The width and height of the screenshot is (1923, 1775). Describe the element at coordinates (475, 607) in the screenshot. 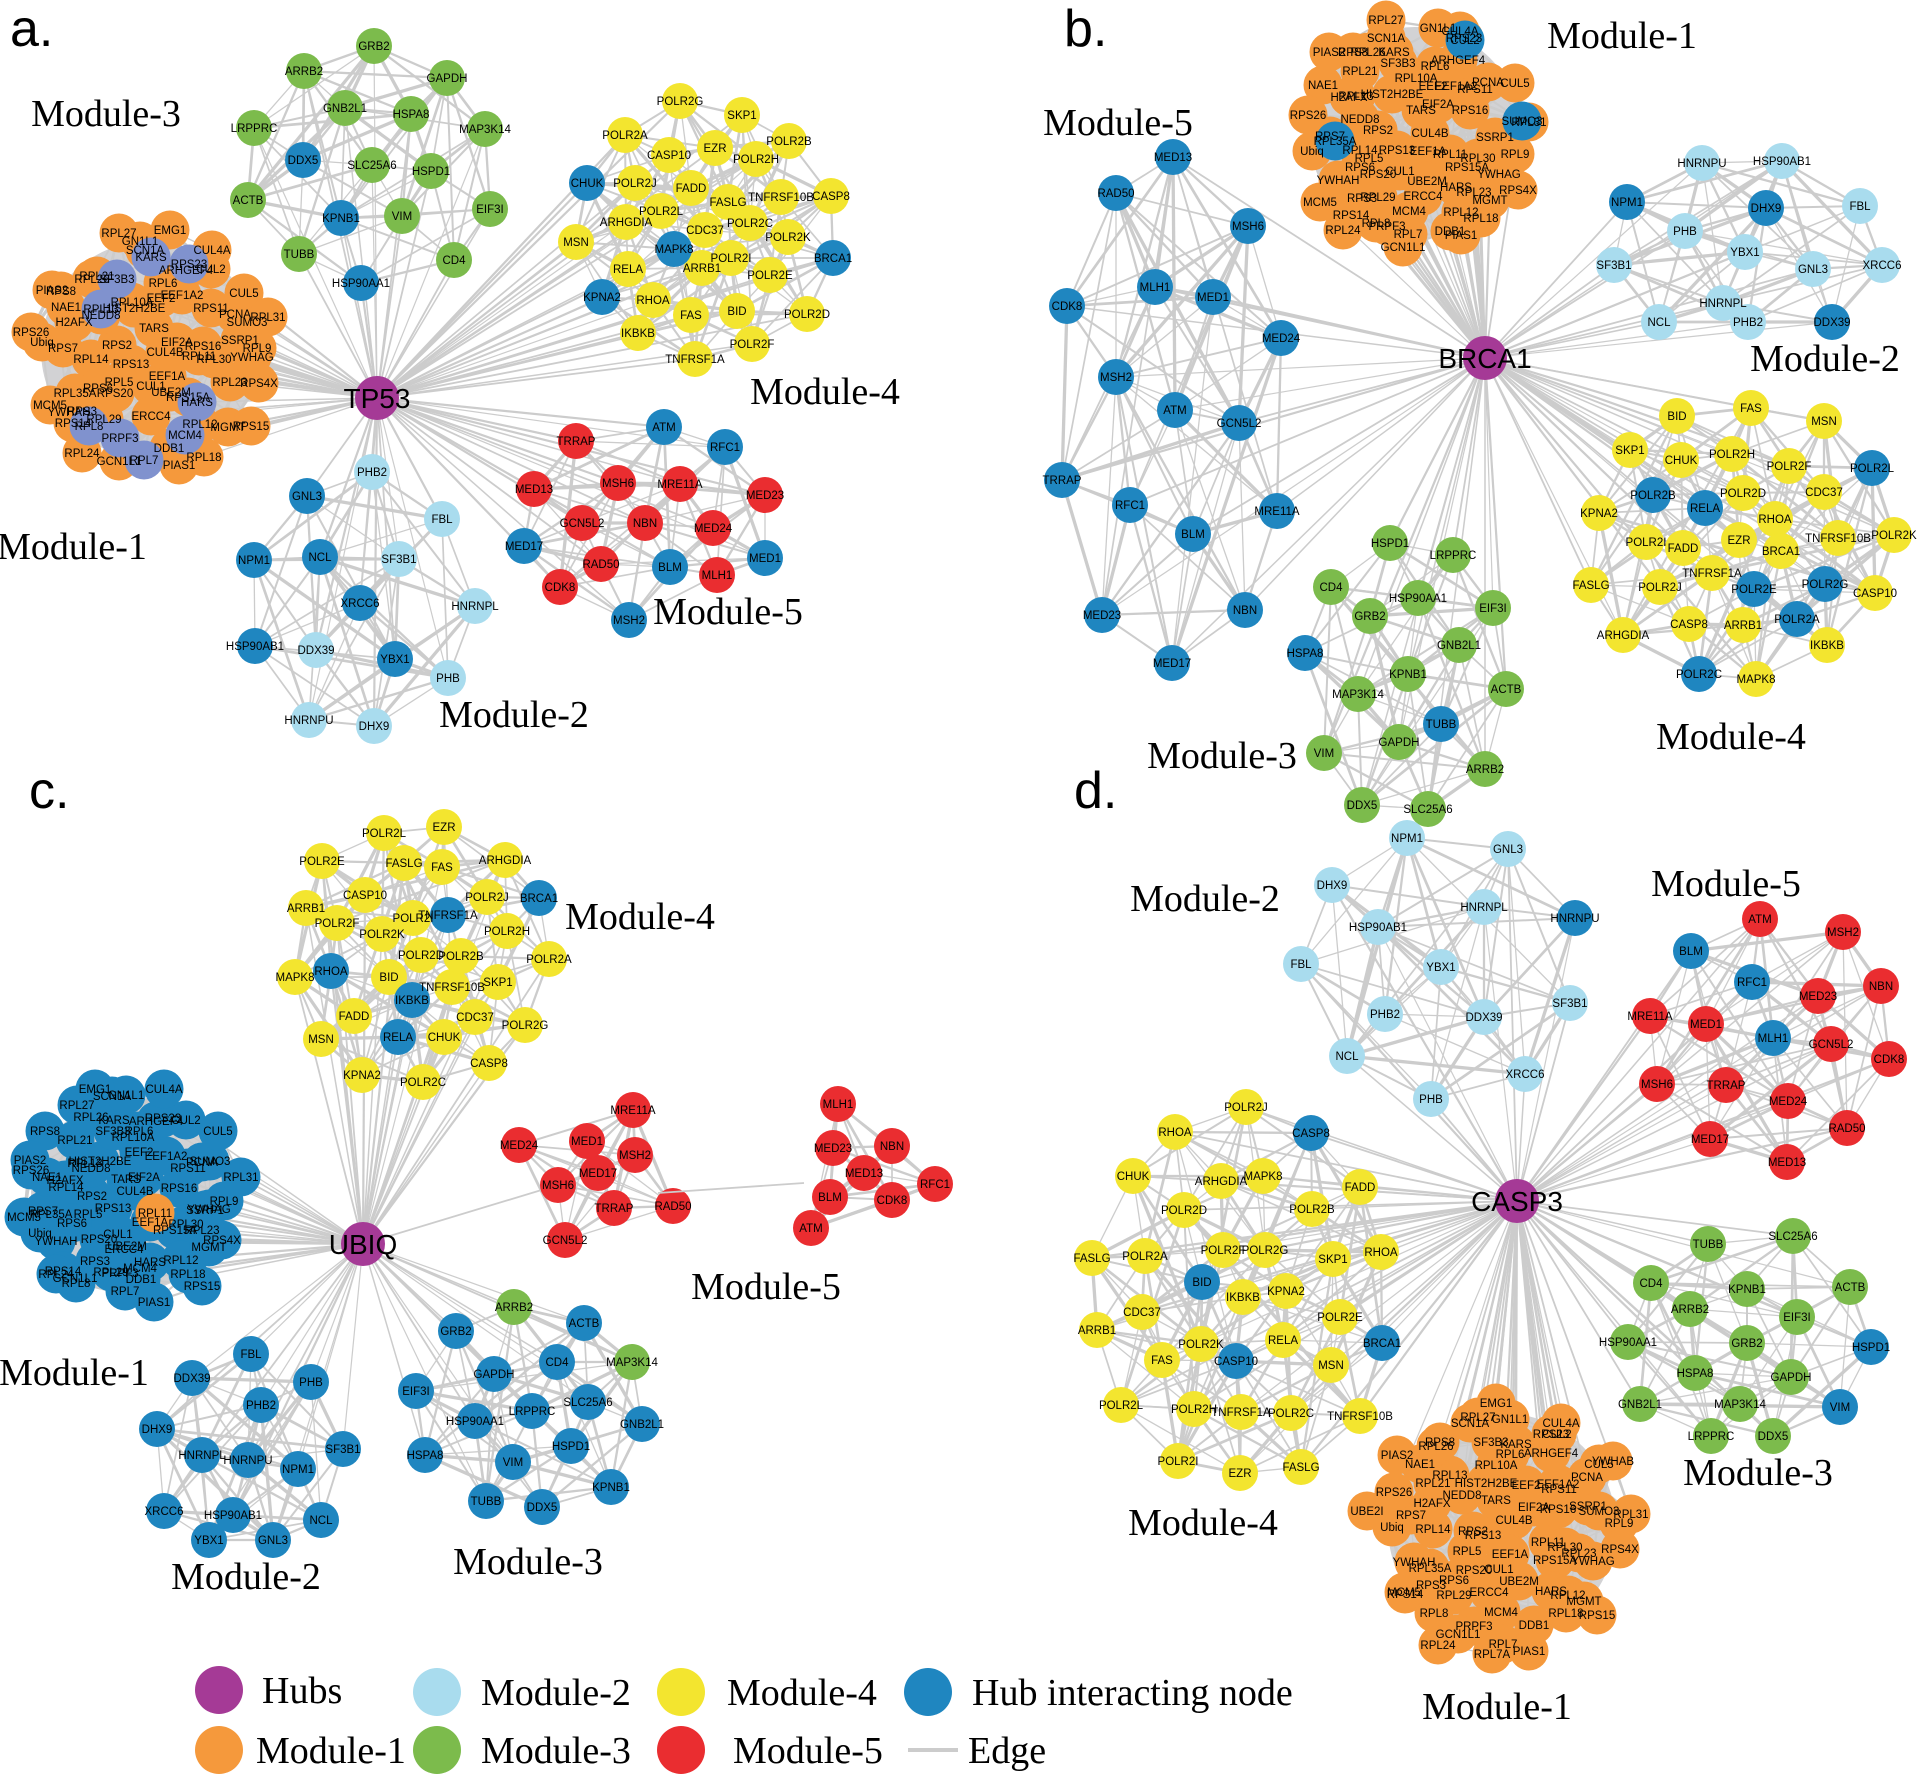

I see `svg-text: HNRNPL` at that location.